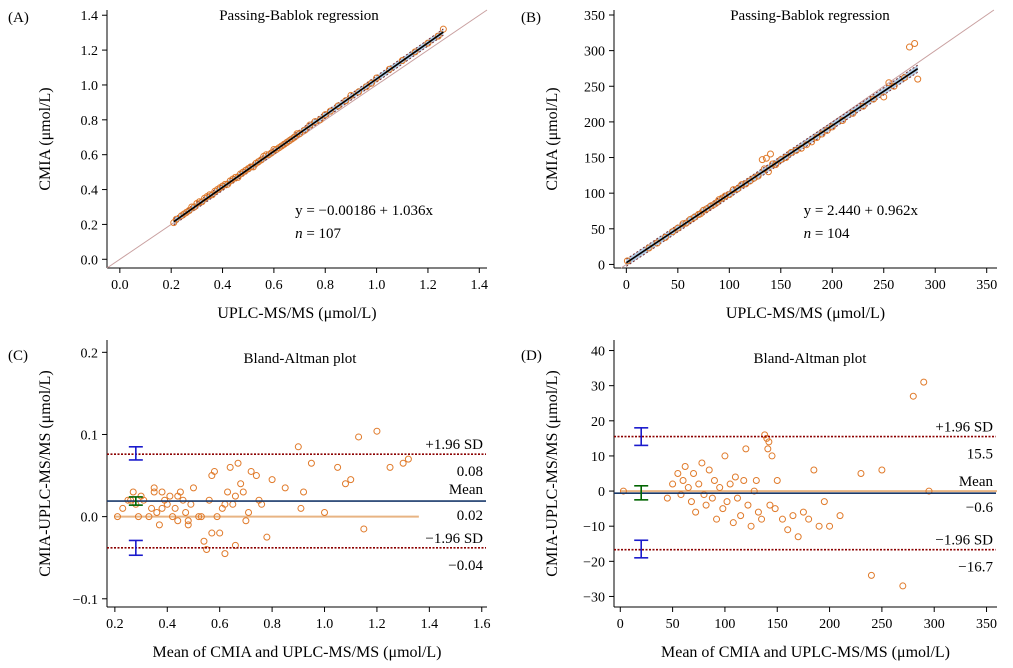  I want to click on panel-letter: (A), so click(18, 18).